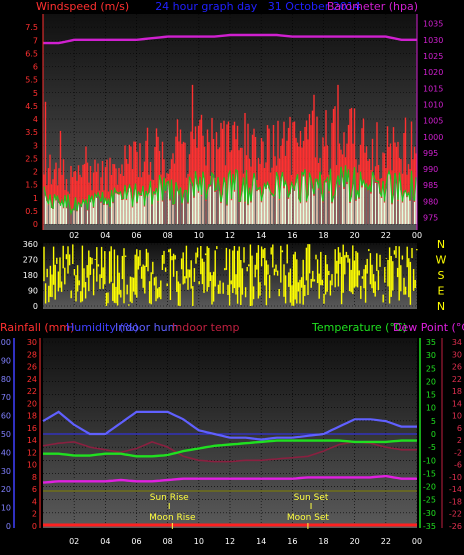 This screenshot has height=555, width=464. What do you see at coordinates (457, 403) in the screenshot?
I see `indoor-temp-tick: 14` at bounding box center [457, 403].